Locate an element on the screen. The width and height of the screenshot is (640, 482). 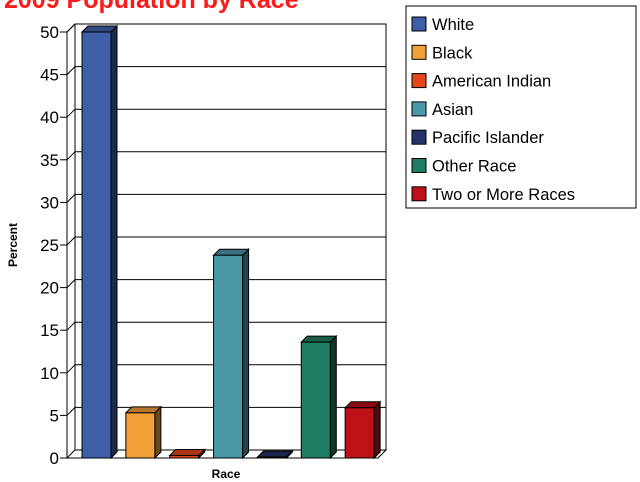
y-tick-label: 15 is located at coordinates (49, 330).